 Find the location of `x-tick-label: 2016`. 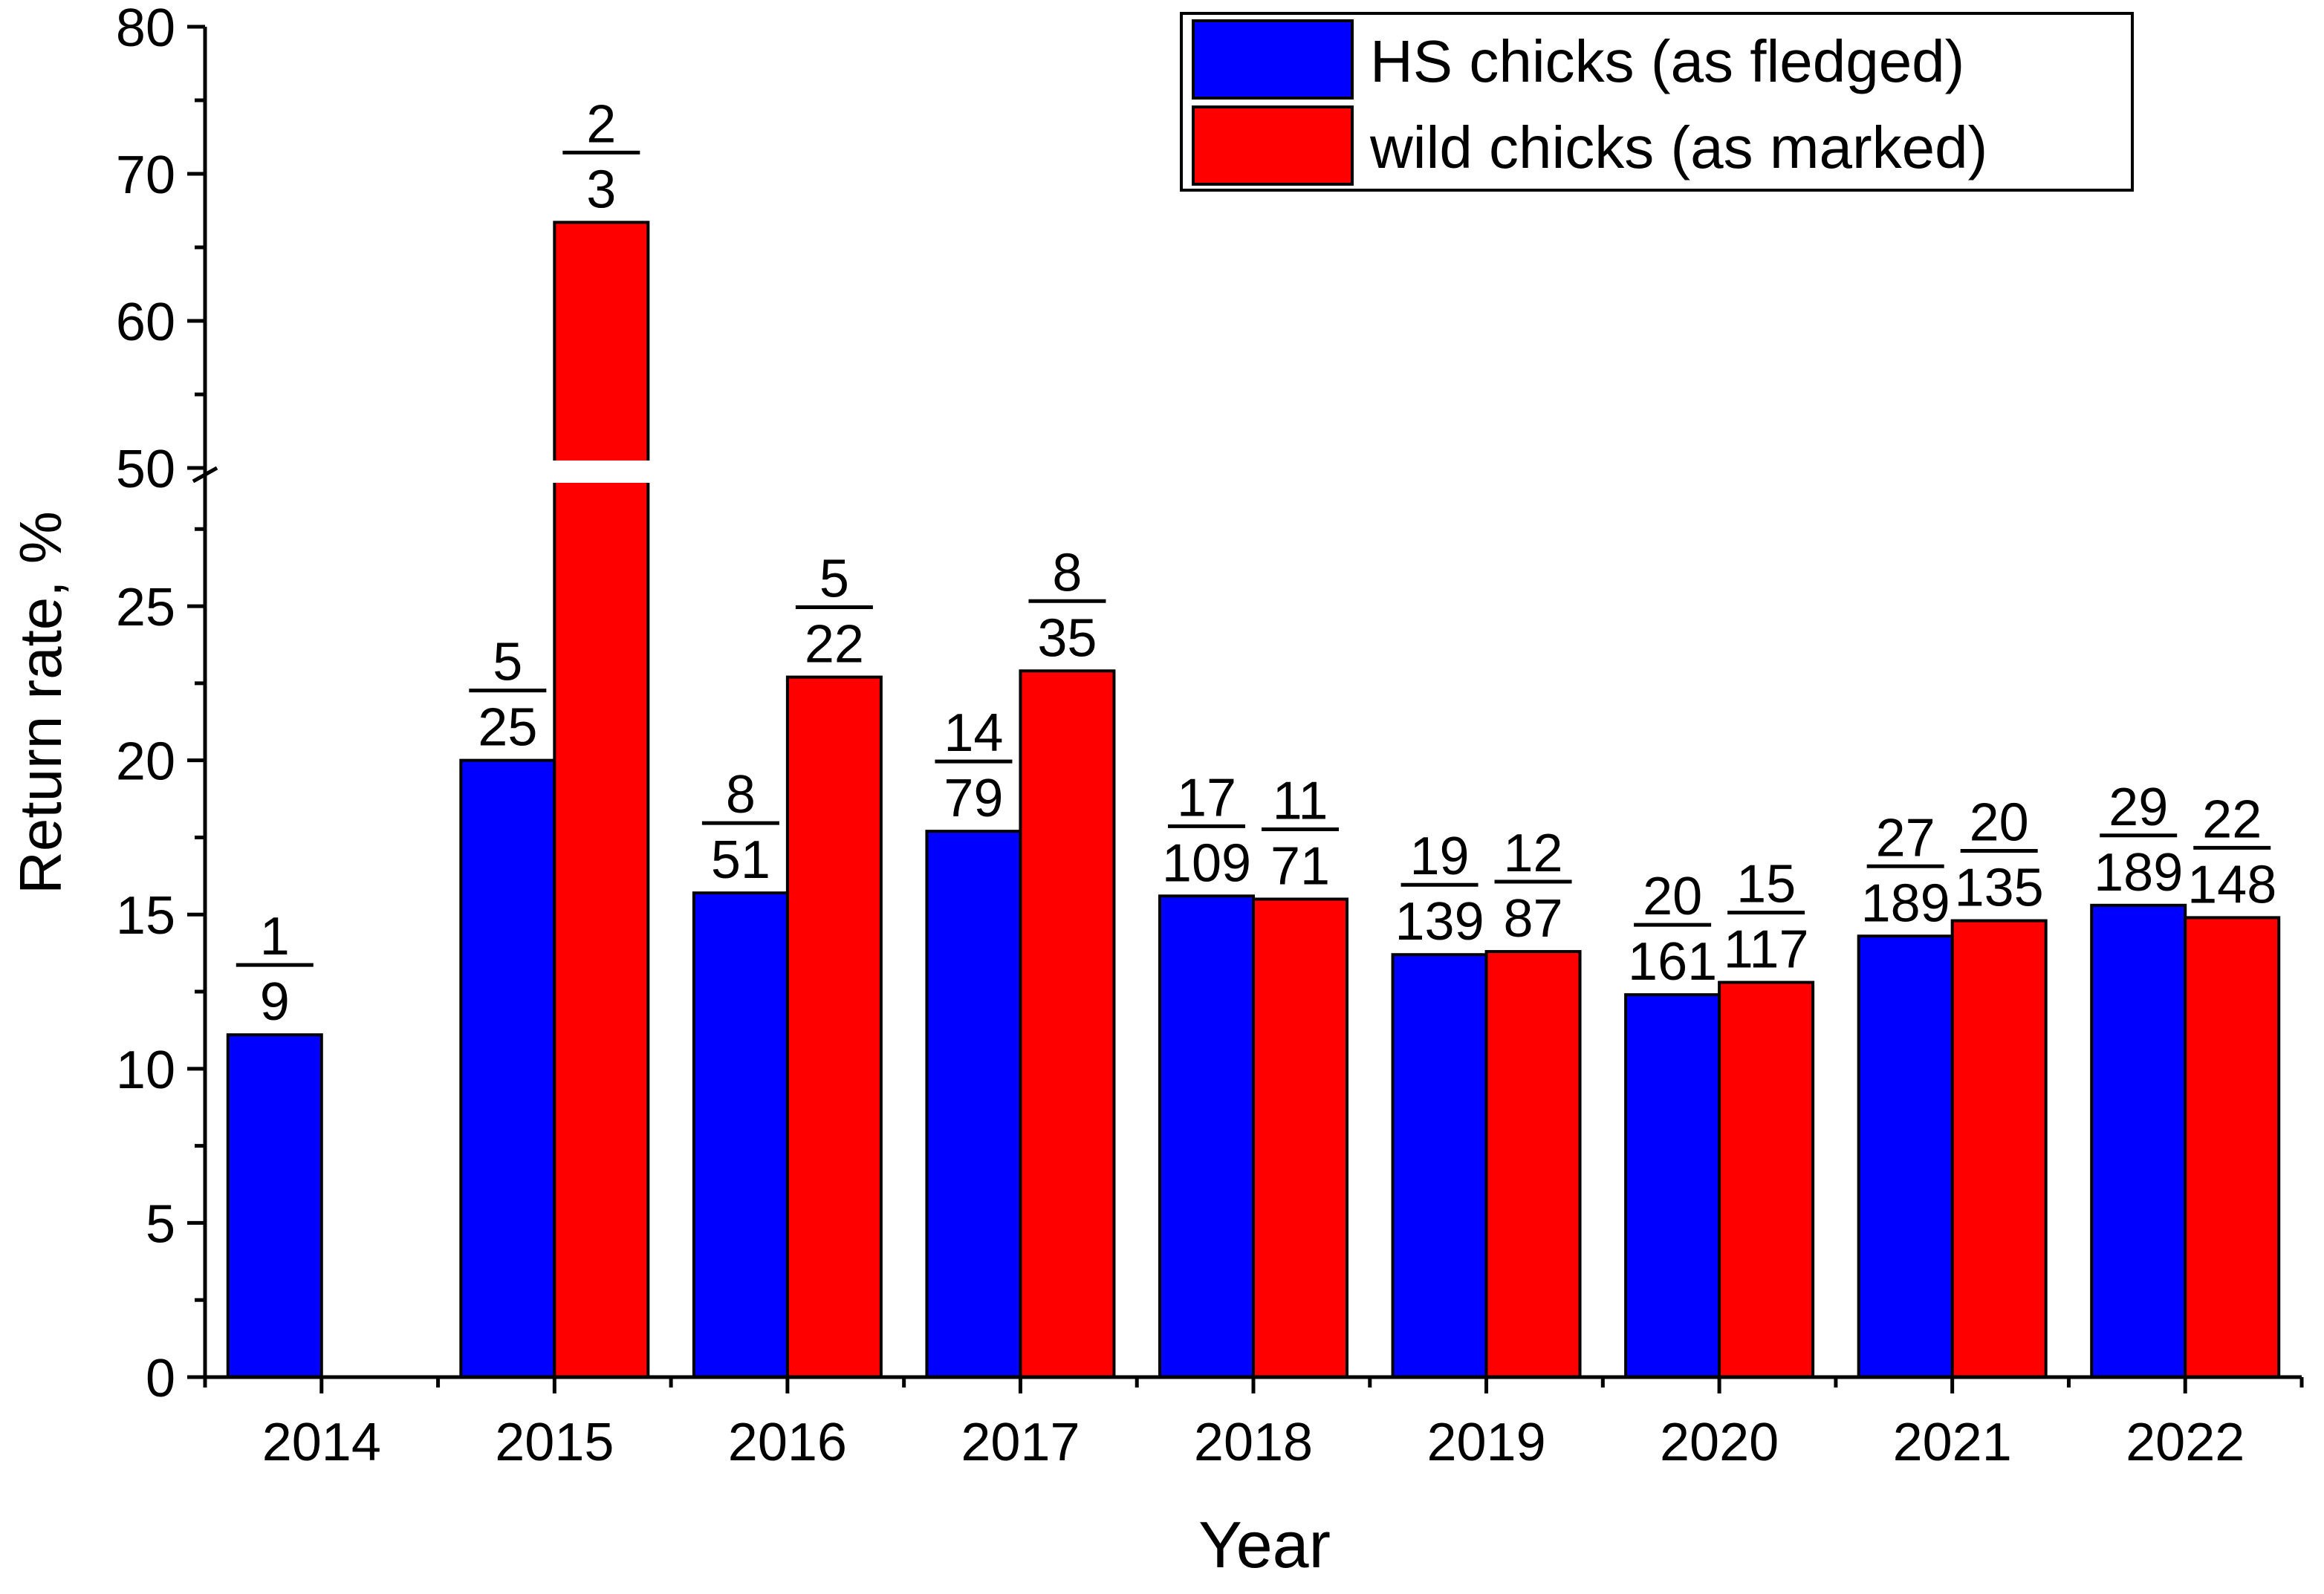

x-tick-label: 2016 is located at coordinates (787, 1442).